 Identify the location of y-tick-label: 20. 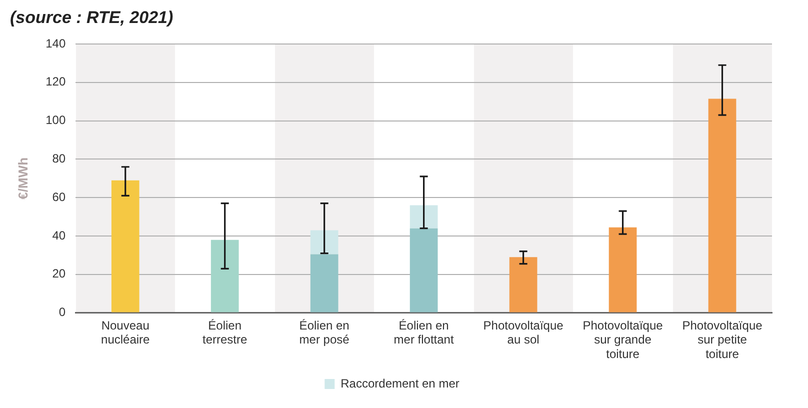
(59, 273).